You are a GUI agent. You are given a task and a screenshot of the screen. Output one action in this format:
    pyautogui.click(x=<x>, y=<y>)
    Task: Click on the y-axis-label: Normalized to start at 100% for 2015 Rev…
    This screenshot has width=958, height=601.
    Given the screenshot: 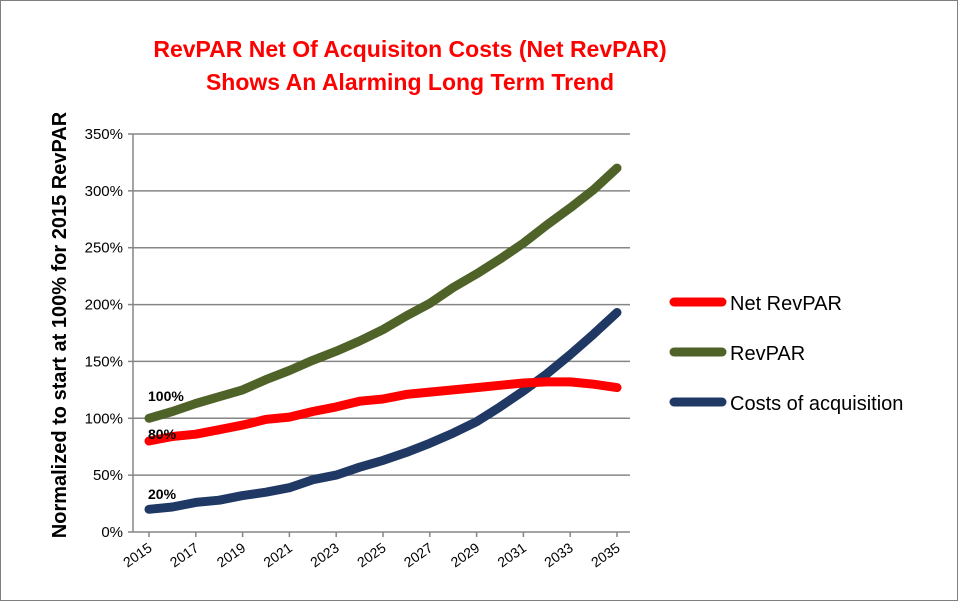 What is the action you would take?
    pyautogui.click(x=60, y=324)
    